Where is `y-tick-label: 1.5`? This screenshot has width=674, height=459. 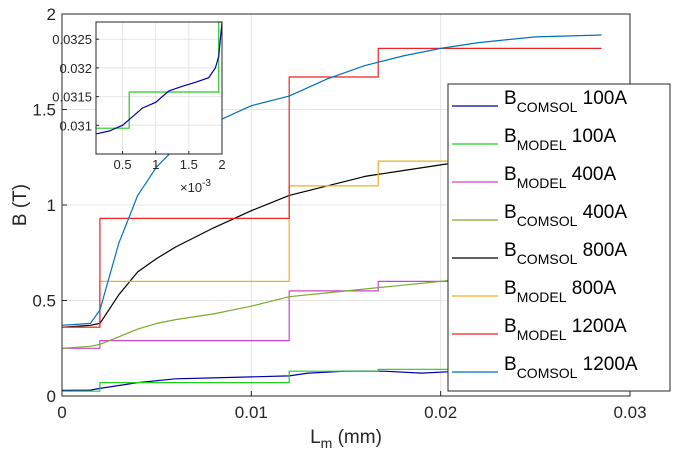 y-tick-label: 1.5 is located at coordinates (44, 110).